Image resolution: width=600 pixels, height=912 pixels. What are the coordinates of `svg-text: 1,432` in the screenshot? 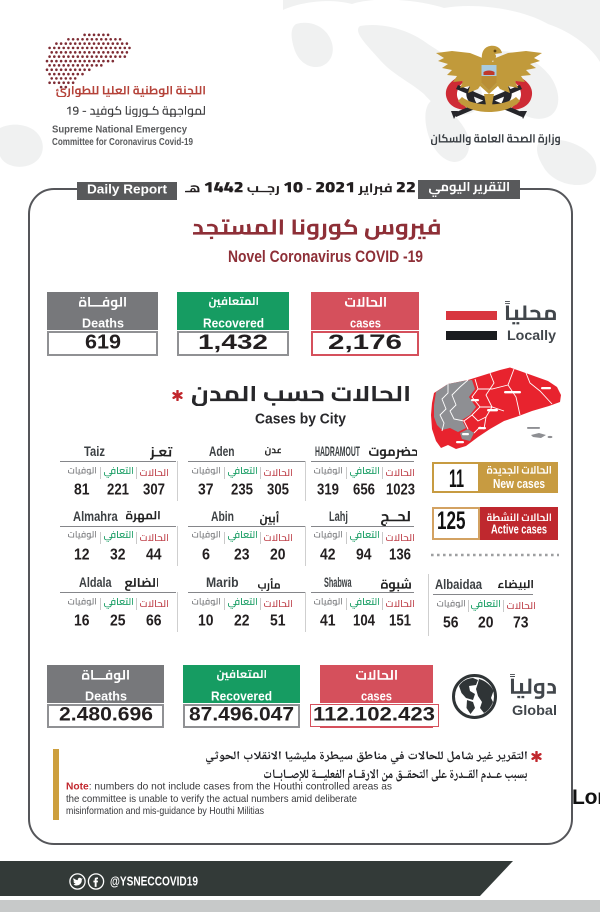 It's located at (233, 342).